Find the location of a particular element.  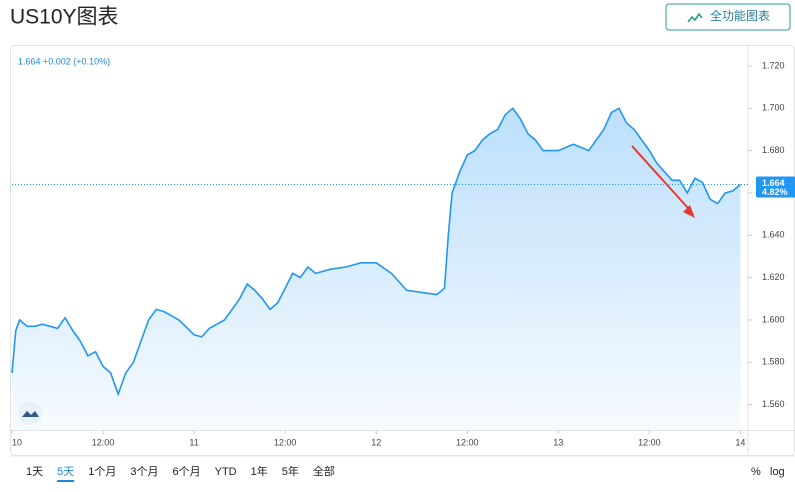

x-tick-label: 11 is located at coordinates (193, 442).